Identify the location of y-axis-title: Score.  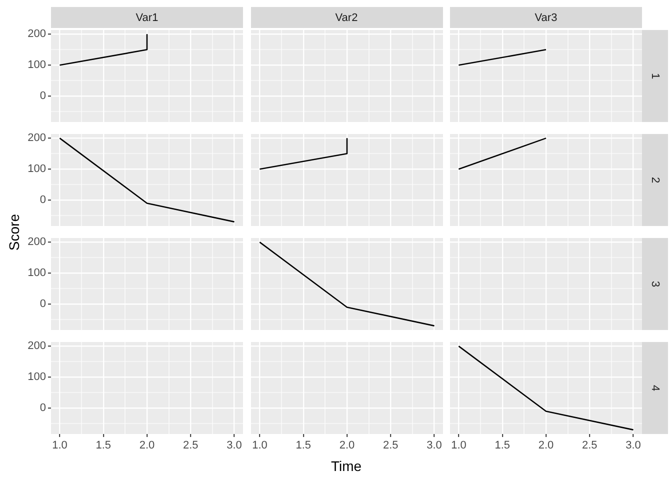
(14, 232).